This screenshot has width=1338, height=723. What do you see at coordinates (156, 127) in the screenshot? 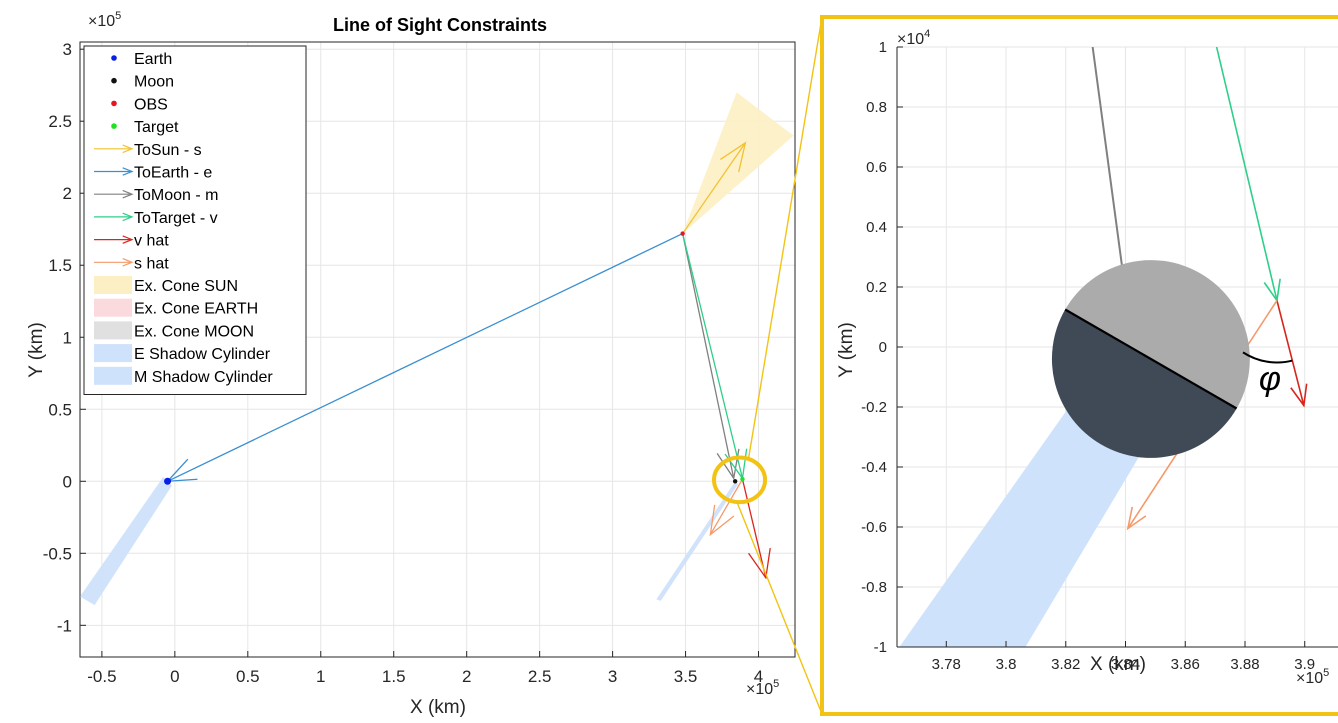
I see `legend-label: Target` at bounding box center [156, 127].